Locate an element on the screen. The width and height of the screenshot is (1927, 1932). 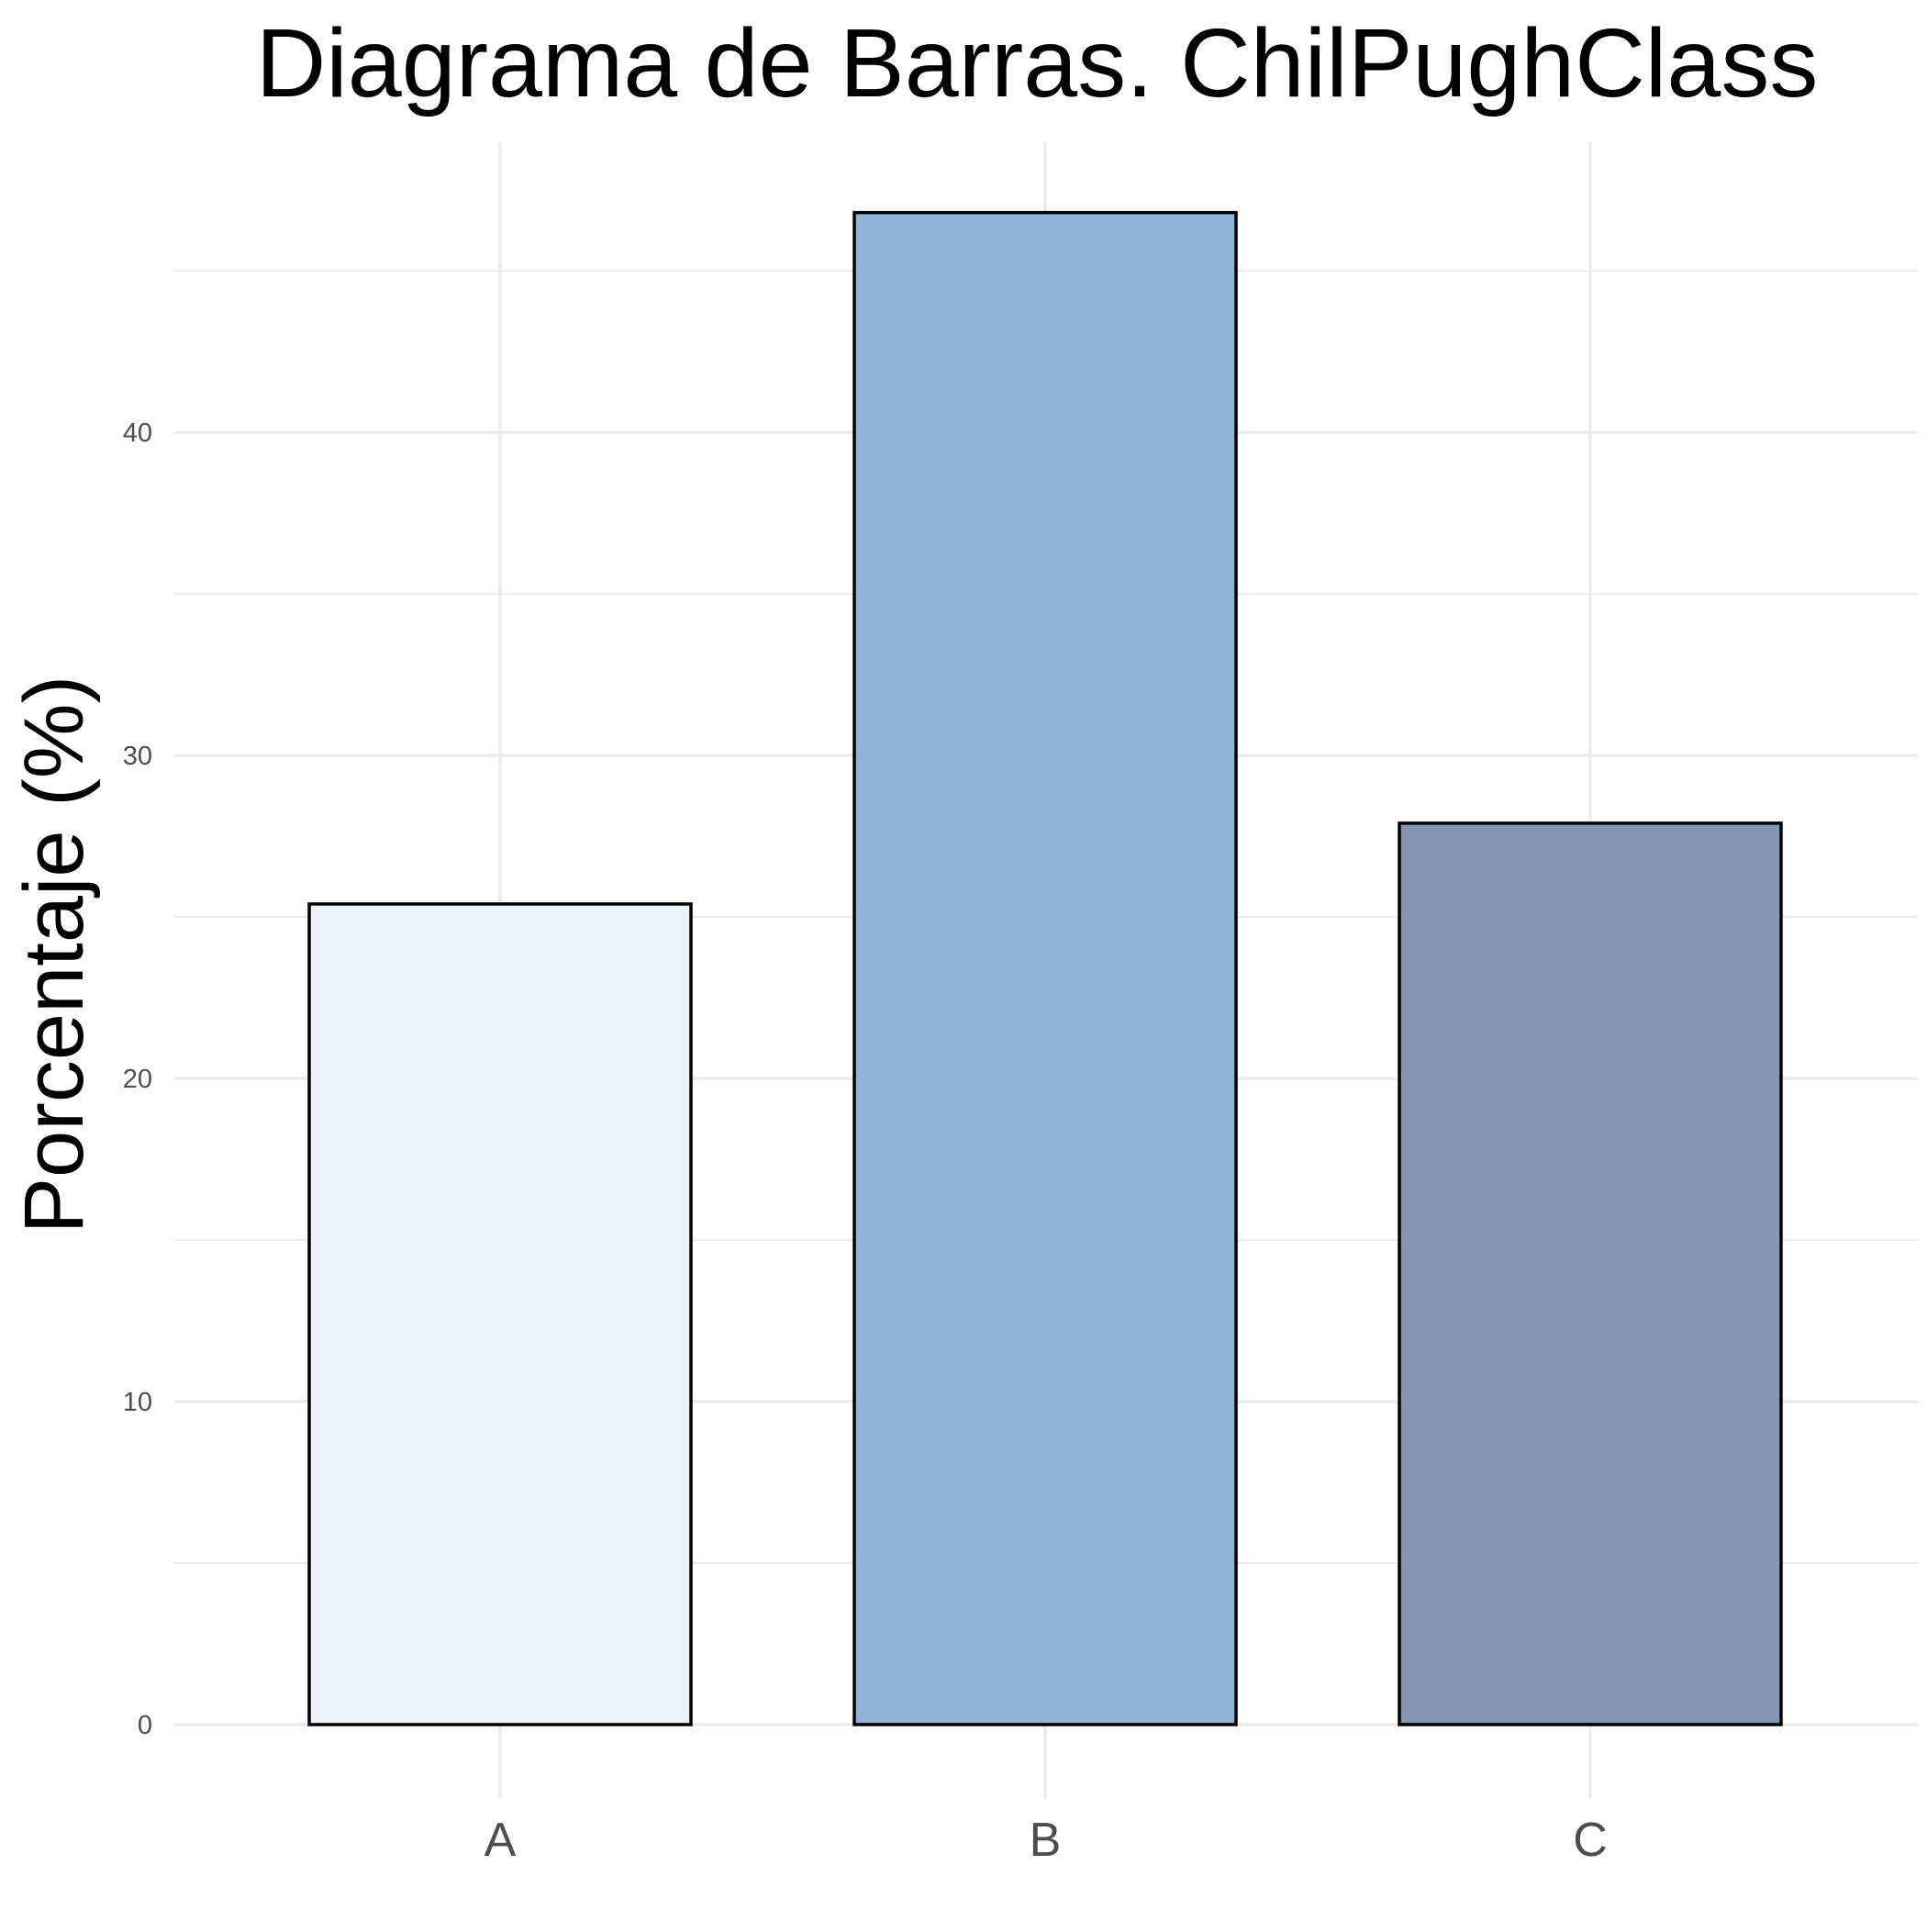
y-tick-label: 0 is located at coordinates (145, 1725).